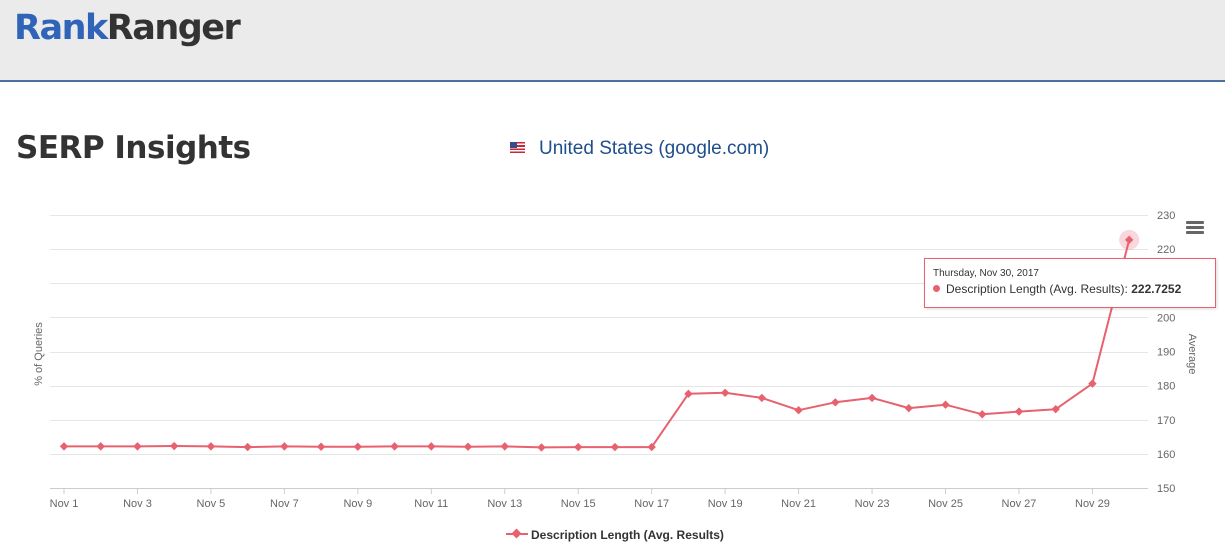  What do you see at coordinates (872, 504) in the screenshot?
I see `x-tick-label: Nov 23` at bounding box center [872, 504].